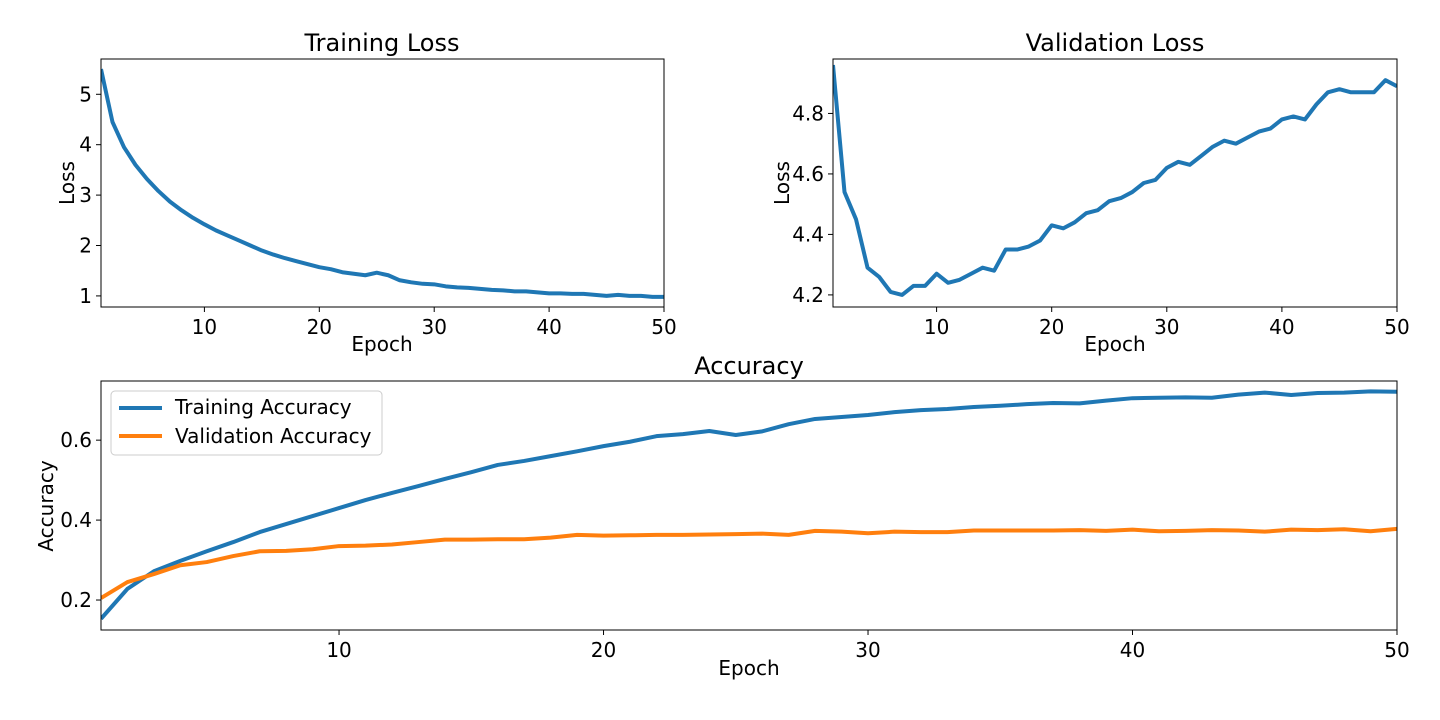 The width and height of the screenshot is (1440, 720). I want to click on validation-loss-ylabel: Loss, so click(782, 183).